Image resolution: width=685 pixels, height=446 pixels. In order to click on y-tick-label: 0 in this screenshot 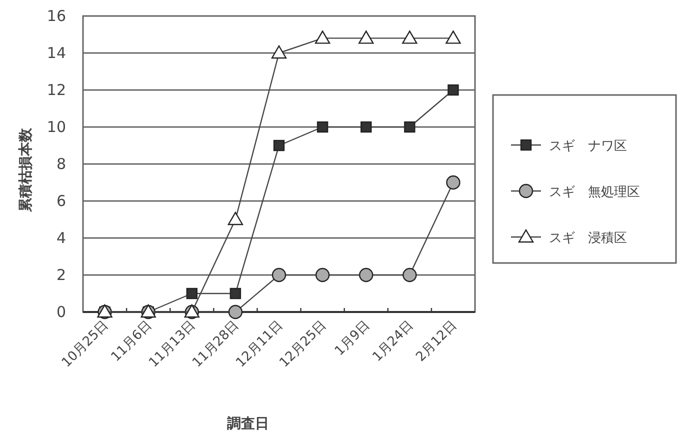, I will do `click(61, 312)`.